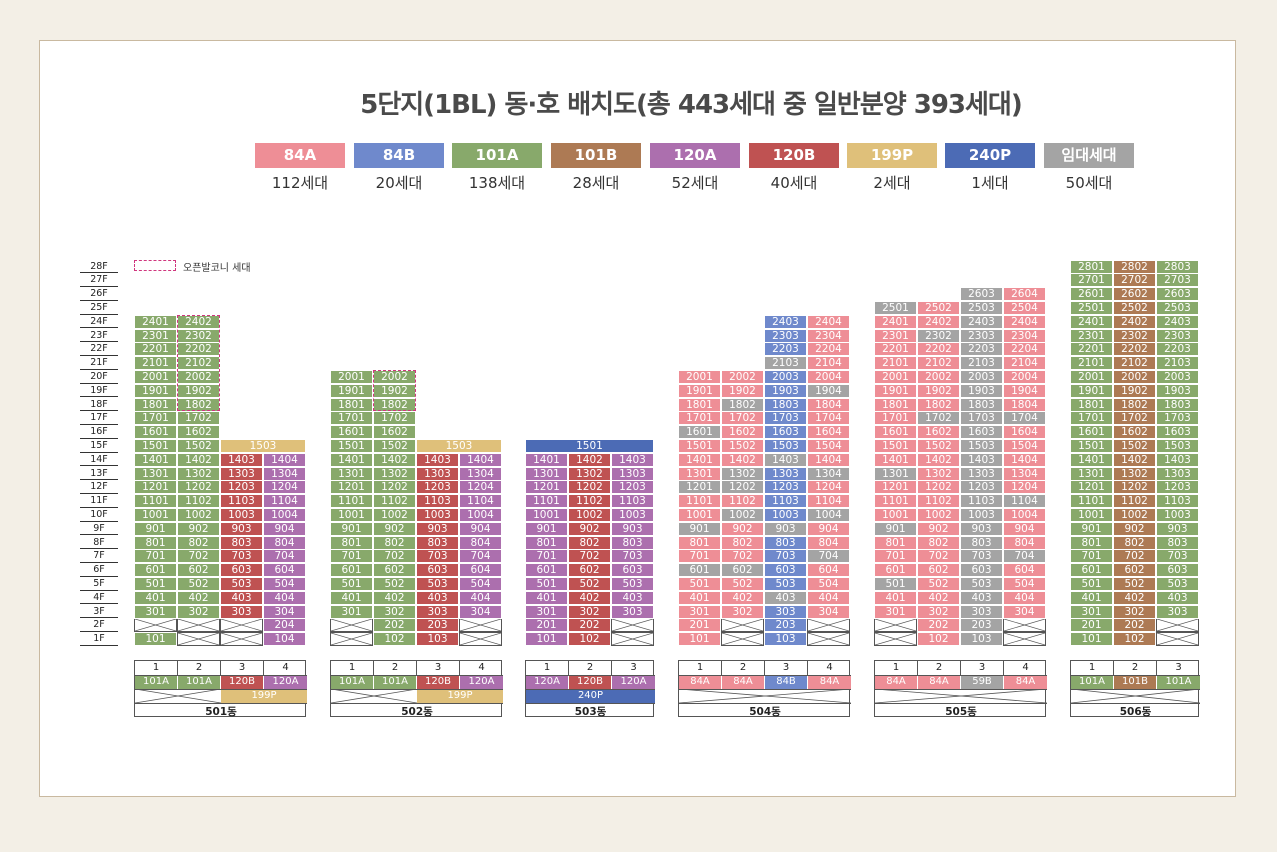 This screenshot has height=852, width=1277. What do you see at coordinates (1024, 432) in the screenshot?
I see `unit-cell: 1604` at bounding box center [1024, 432].